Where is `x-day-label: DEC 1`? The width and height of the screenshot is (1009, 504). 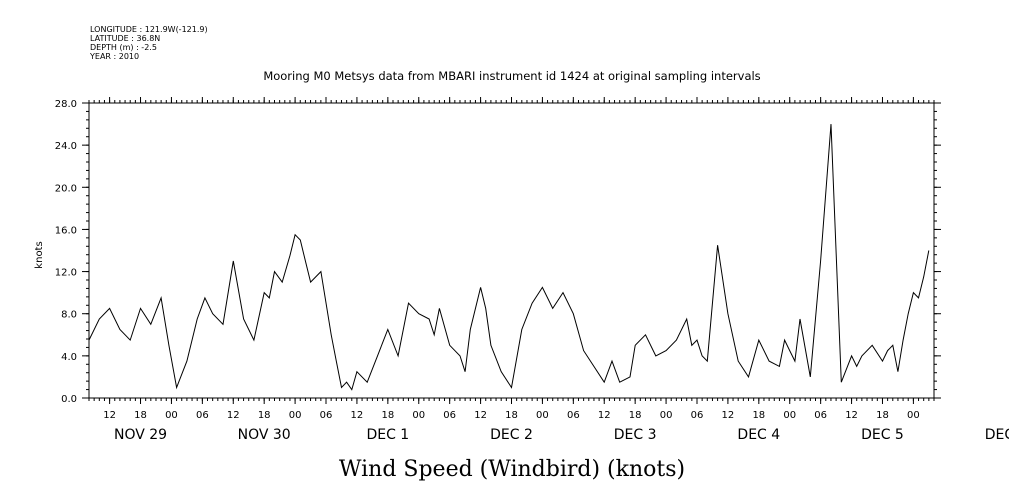
x-day-label: DEC 1 is located at coordinates (387, 435).